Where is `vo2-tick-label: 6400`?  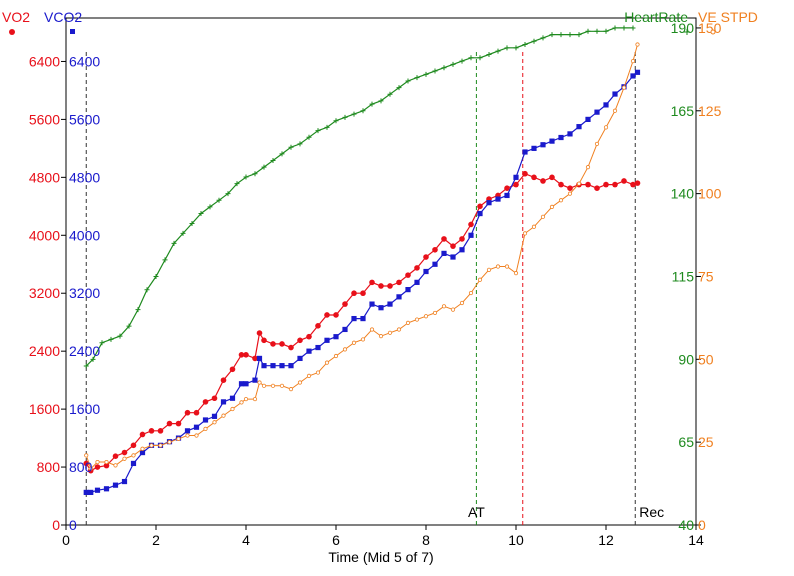
vo2-tick-label: 6400 is located at coordinates (44, 61).